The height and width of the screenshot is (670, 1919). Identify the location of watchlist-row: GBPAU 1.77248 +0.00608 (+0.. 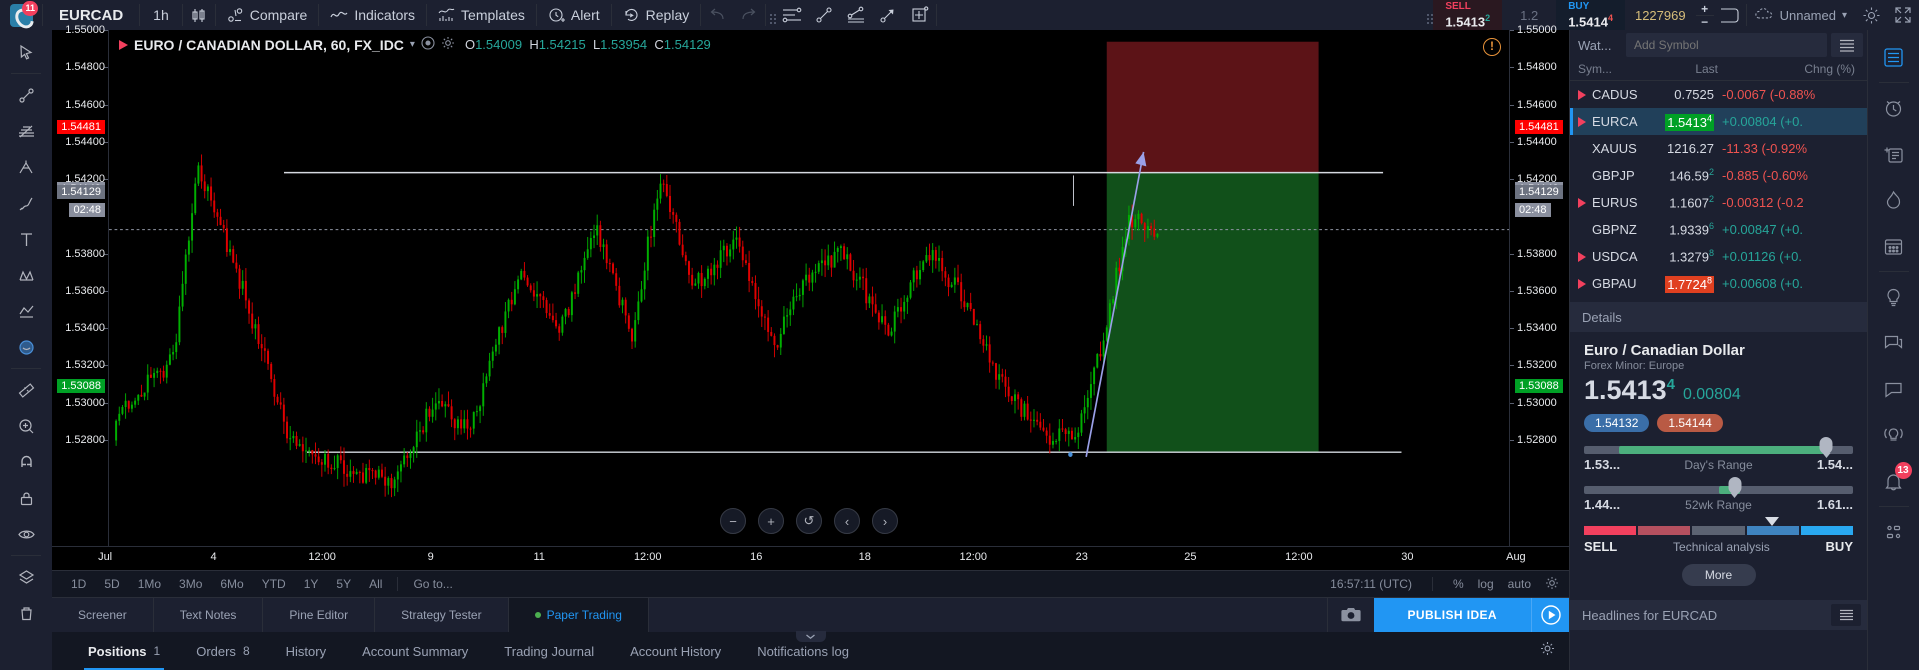
(1718, 283).